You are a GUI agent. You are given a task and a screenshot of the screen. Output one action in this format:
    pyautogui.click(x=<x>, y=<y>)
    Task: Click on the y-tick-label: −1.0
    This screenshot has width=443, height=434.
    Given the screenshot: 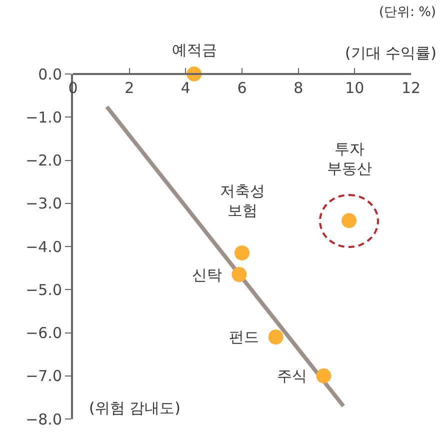 What is the action you would take?
    pyautogui.click(x=44, y=117)
    